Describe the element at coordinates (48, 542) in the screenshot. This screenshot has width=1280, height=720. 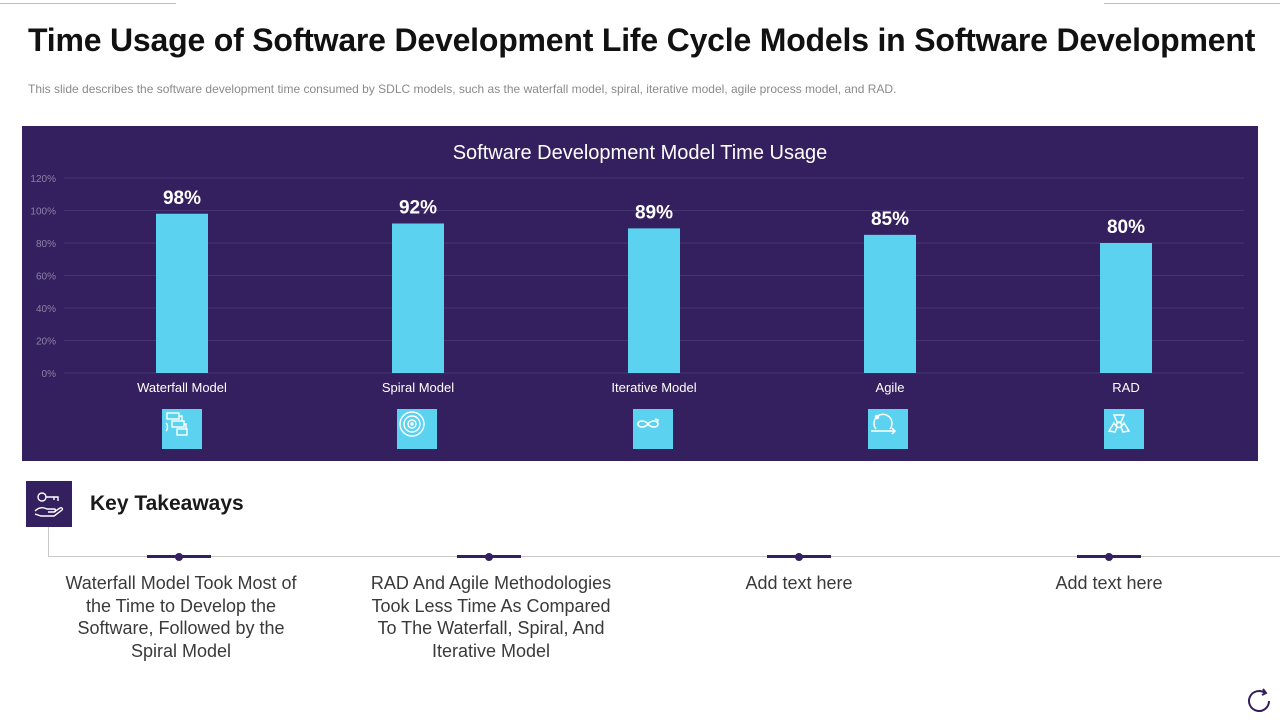
I see `takeaway-connector-vertical` at that location.